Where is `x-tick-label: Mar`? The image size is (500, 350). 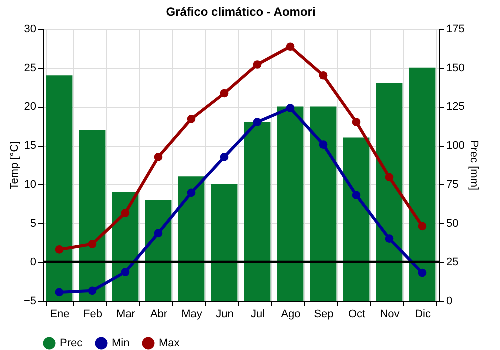 x-tick-label: Mar is located at coordinates (126, 314).